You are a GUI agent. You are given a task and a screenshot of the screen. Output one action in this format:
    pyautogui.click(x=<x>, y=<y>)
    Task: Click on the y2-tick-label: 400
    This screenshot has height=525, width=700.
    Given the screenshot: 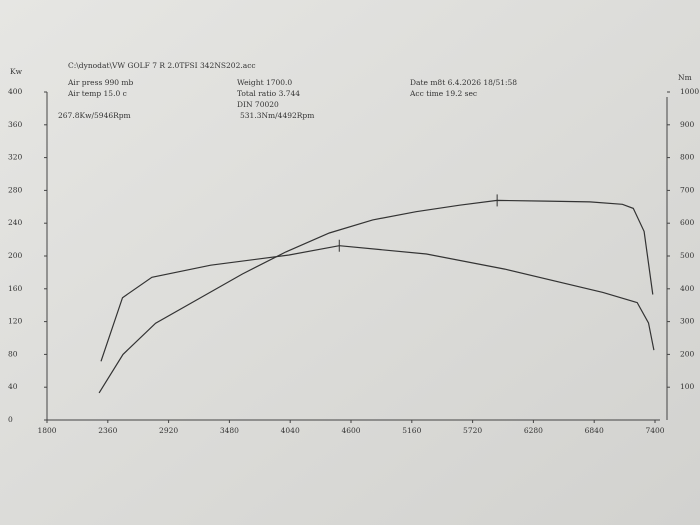 What is the action you would take?
    pyautogui.click(x=687, y=288)
    